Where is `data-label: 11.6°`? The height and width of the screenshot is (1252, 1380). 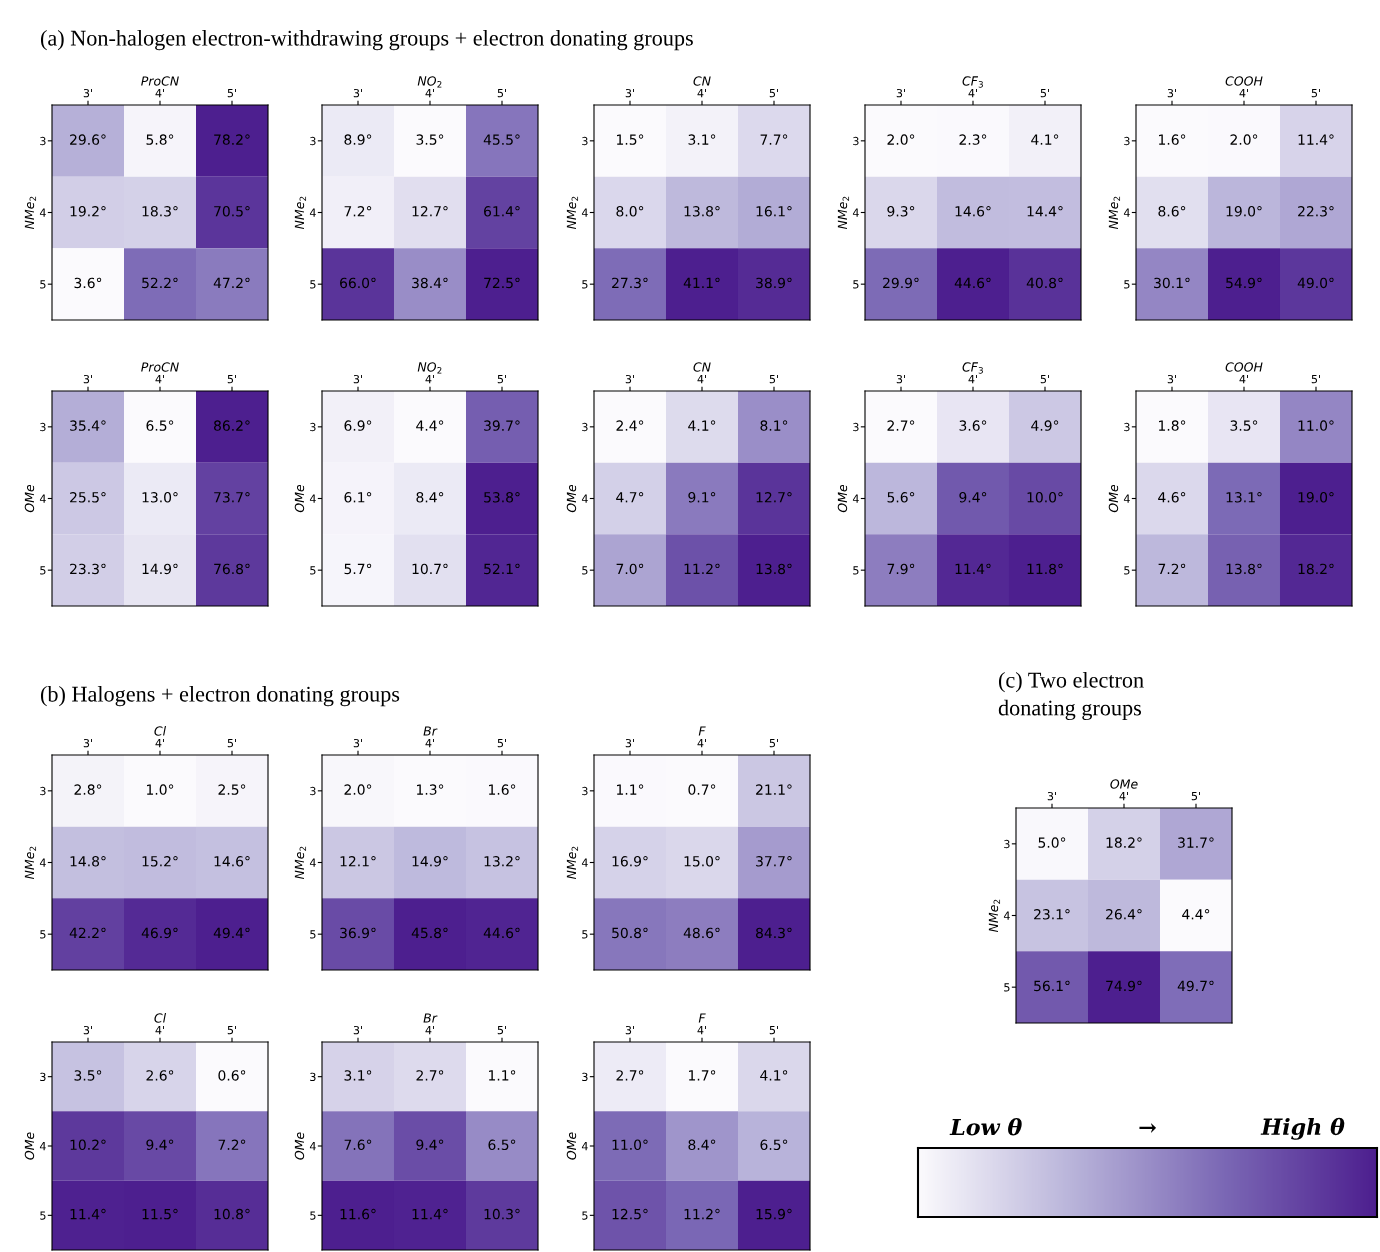 data-label: 11.6° is located at coordinates (358, 1214).